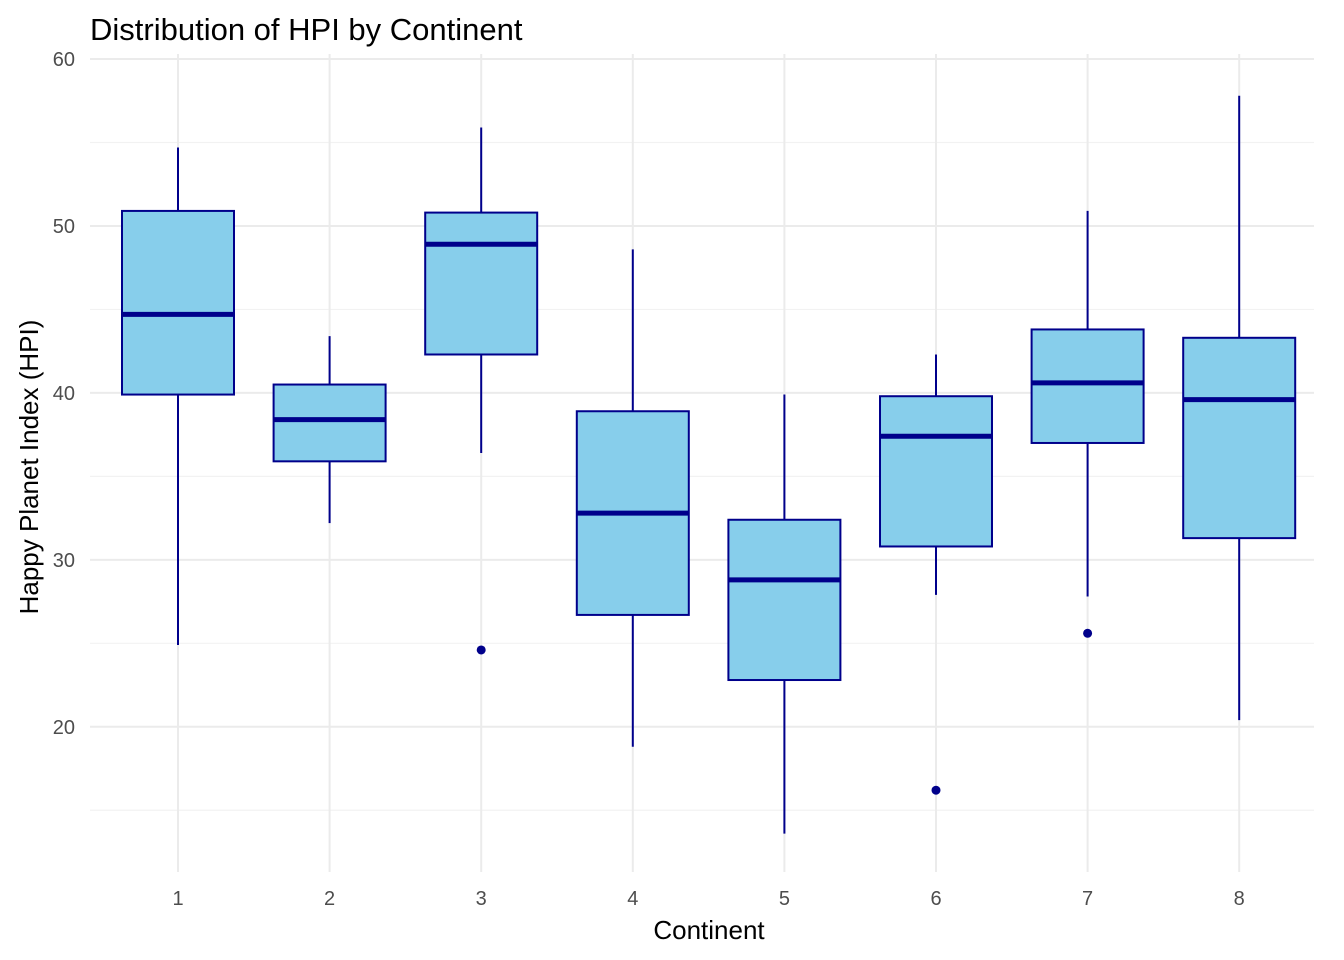 The image size is (1344, 960). What do you see at coordinates (29, 467) in the screenshot?
I see `y-axis-title: Happy Planet Index (HPI)` at bounding box center [29, 467].